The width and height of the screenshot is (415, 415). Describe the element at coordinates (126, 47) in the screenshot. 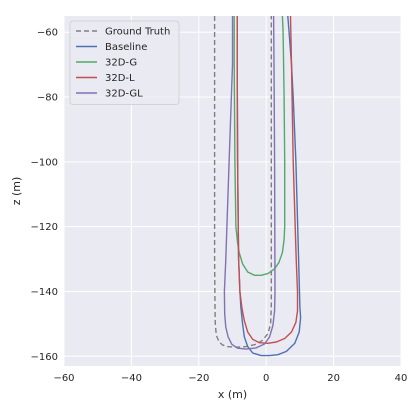

I see `legend-label: Baseline` at that location.